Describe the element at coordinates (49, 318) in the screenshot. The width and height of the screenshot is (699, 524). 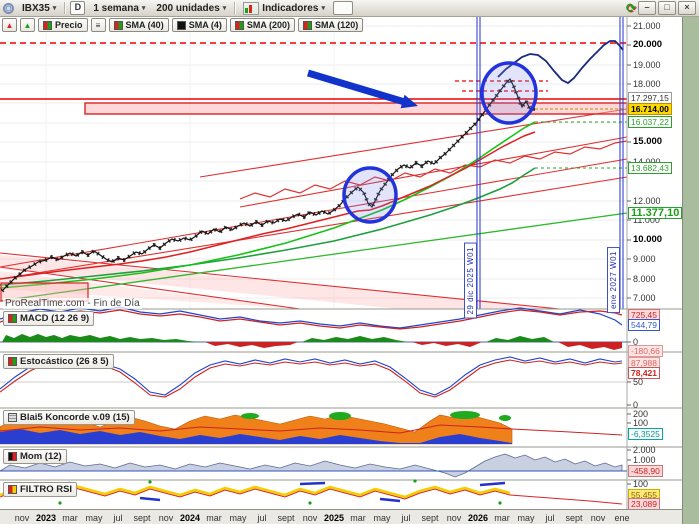
I see `macd-panel-chip: MACD (12 26 9)` at that location.